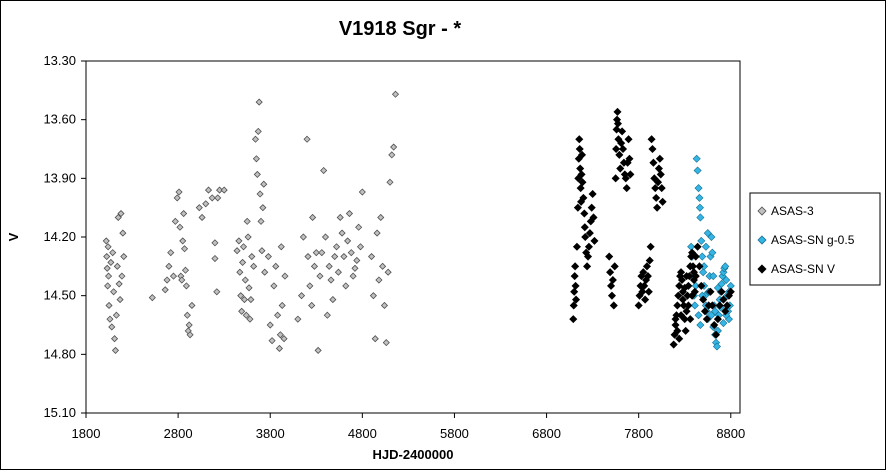  I want to click on legend-label: ASAS-SN V, so click(803, 269).